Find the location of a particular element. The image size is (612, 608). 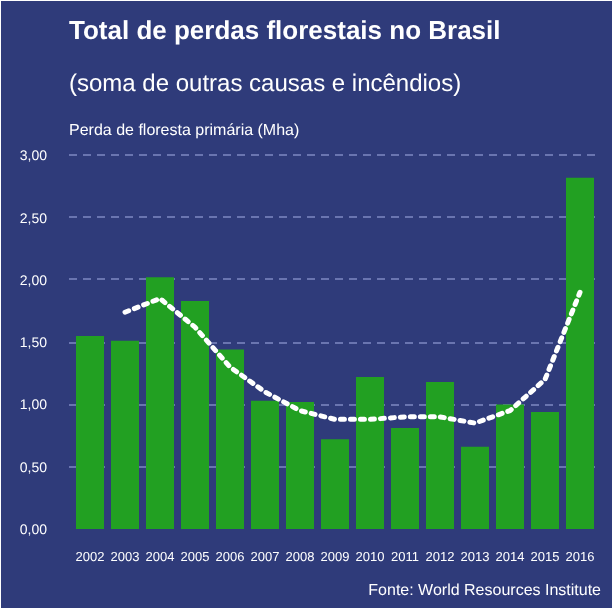

chart-title: Total de perdas florestais no Brasil is located at coordinates (285, 30).